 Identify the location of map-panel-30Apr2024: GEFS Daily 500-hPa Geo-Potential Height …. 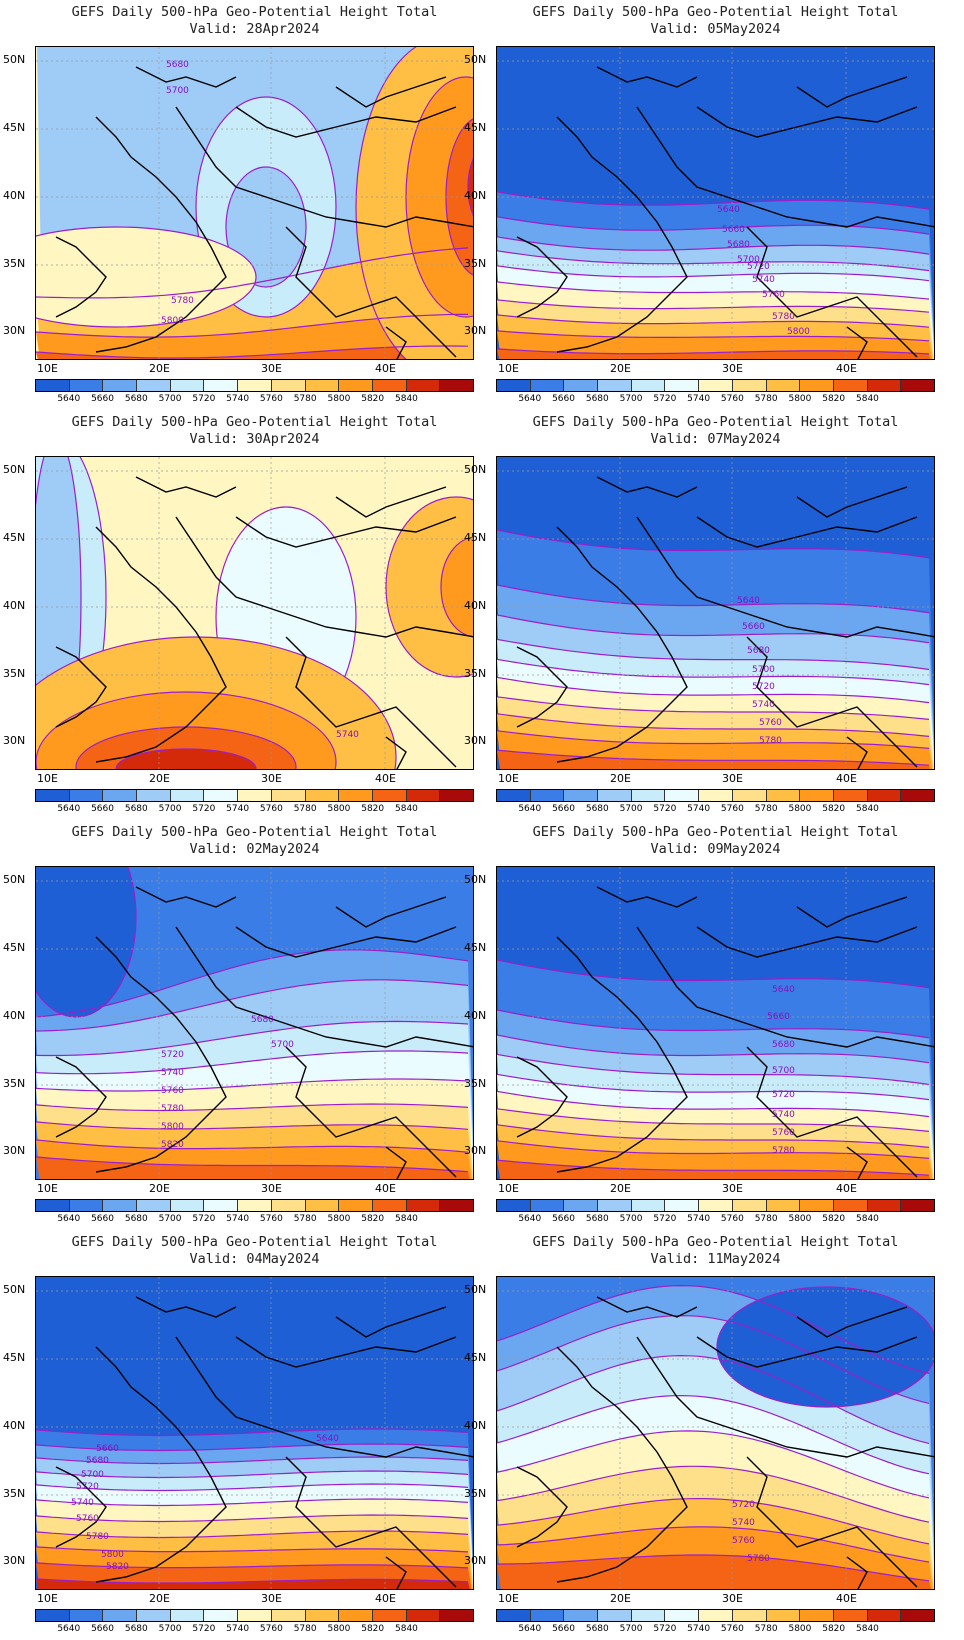
(241, 615).